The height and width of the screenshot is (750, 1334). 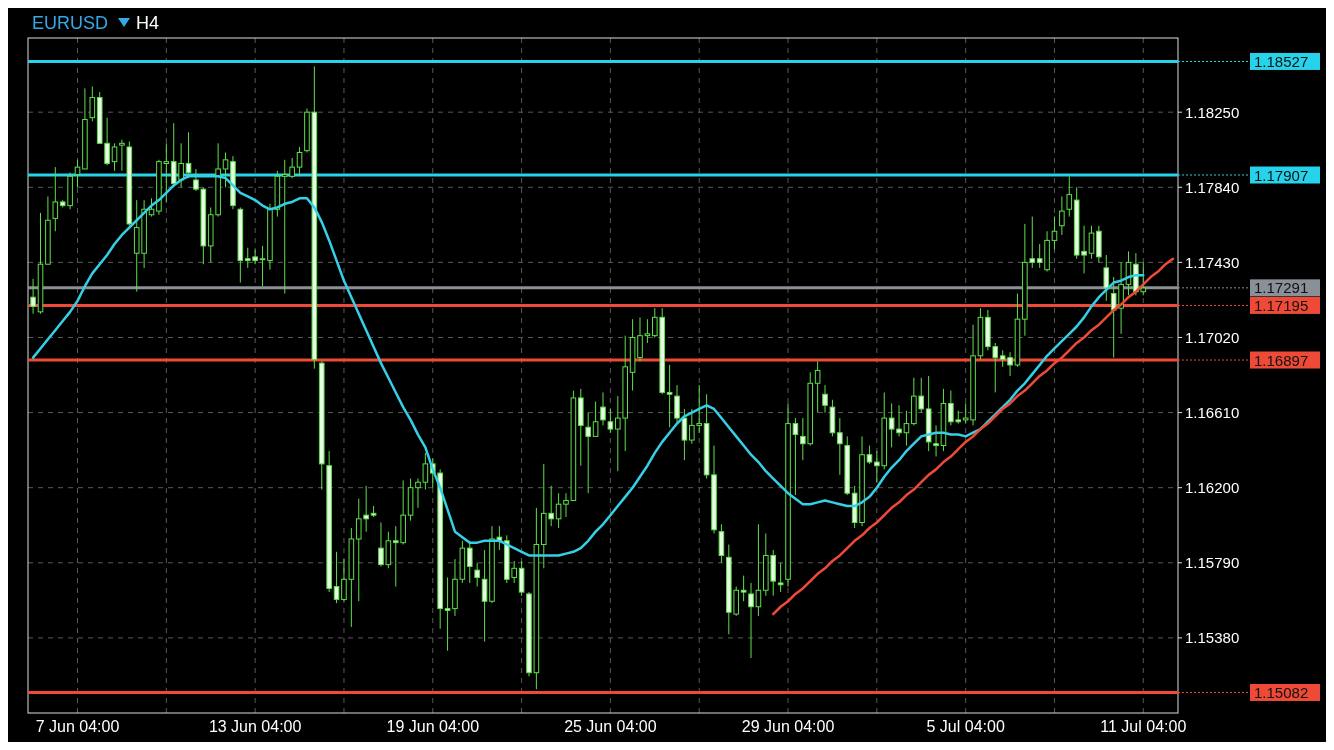 What do you see at coordinates (965, 726) in the screenshot?
I see `x-tick-label: 5 Jul 04:00` at bounding box center [965, 726].